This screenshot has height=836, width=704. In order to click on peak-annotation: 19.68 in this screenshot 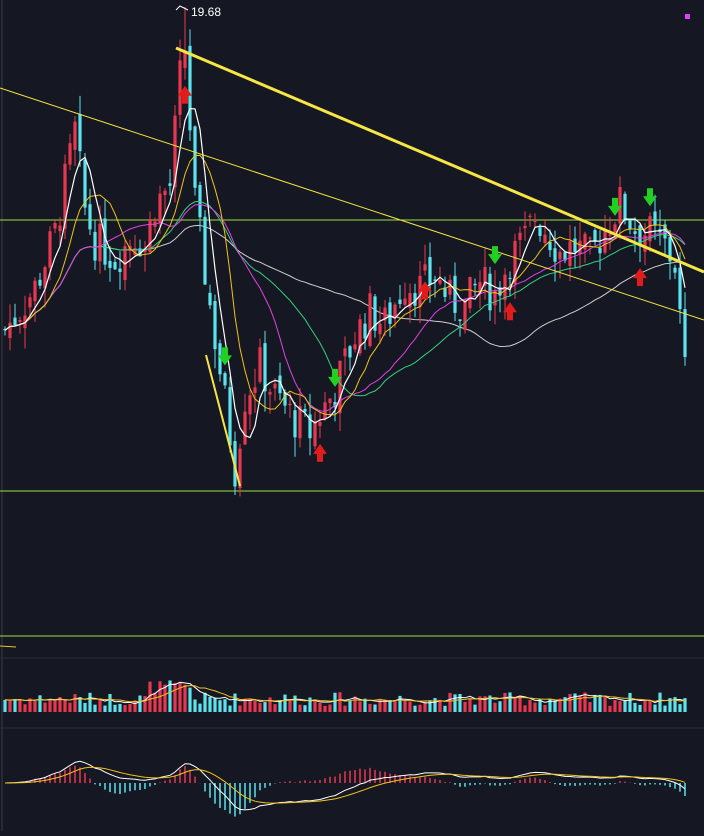, I will do `click(198, 12)`.